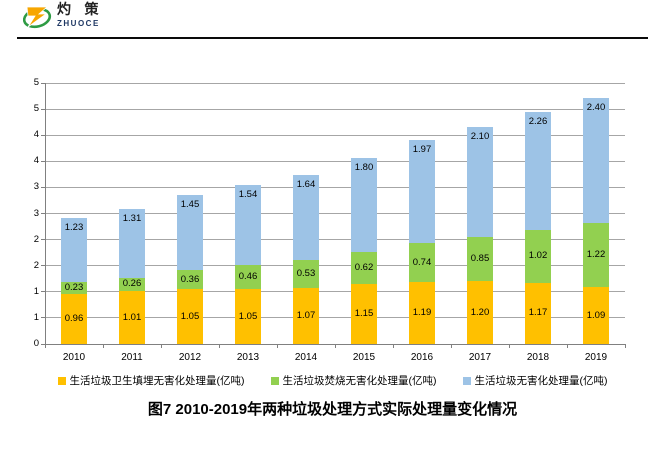  I want to click on bar-value-label-incineration-2016: 0.74, so click(422, 262).